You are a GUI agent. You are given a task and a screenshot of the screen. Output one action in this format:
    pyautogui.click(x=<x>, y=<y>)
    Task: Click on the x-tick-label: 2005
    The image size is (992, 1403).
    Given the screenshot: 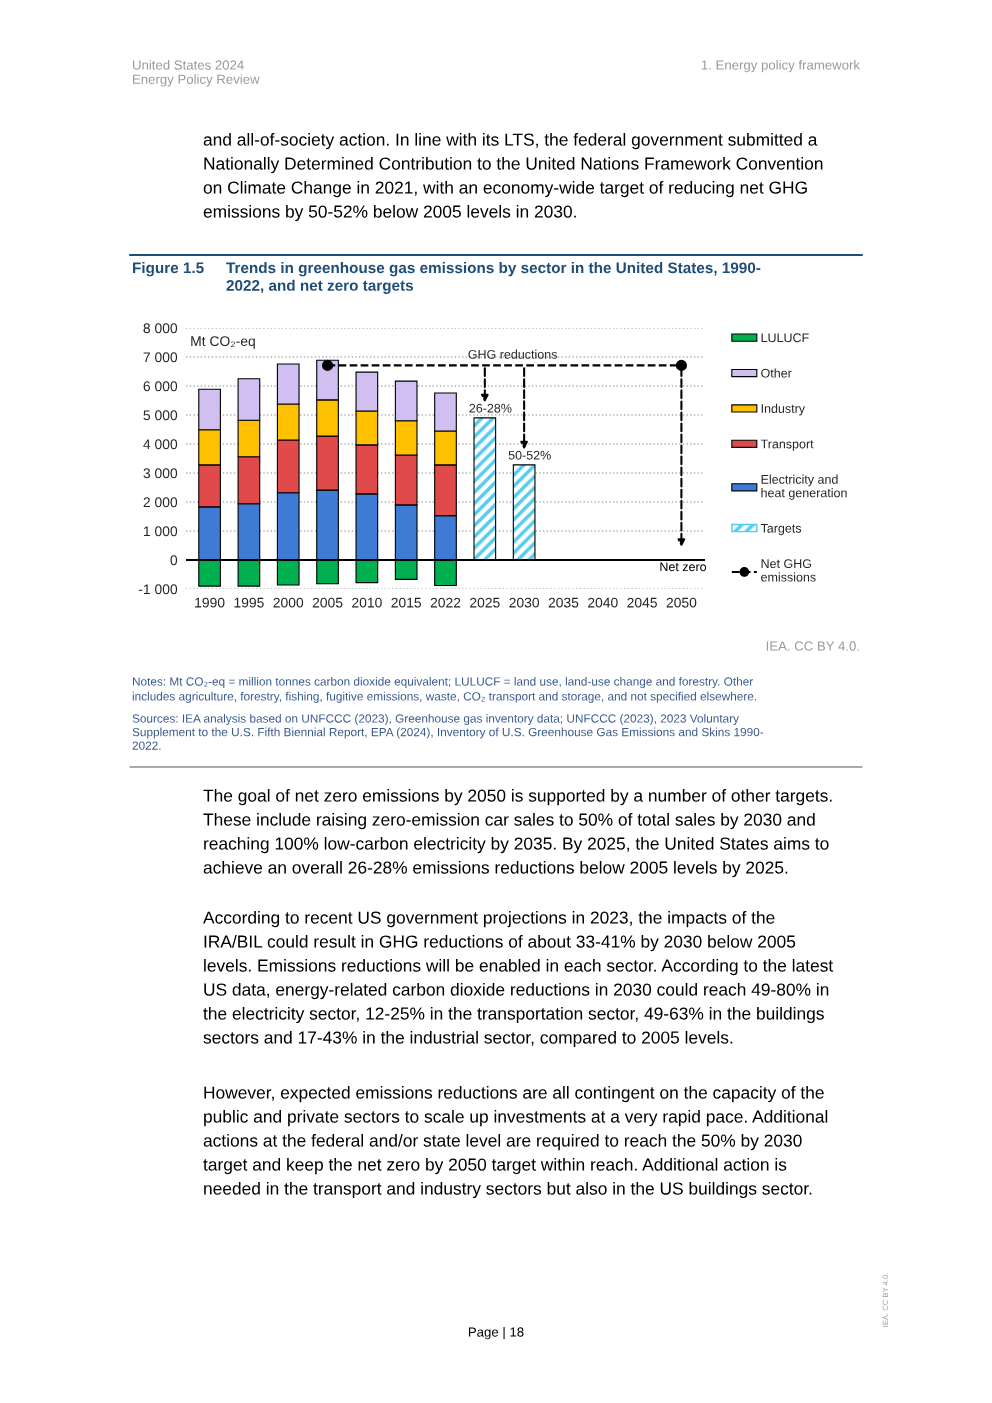 What is the action you would take?
    pyautogui.click(x=327, y=602)
    